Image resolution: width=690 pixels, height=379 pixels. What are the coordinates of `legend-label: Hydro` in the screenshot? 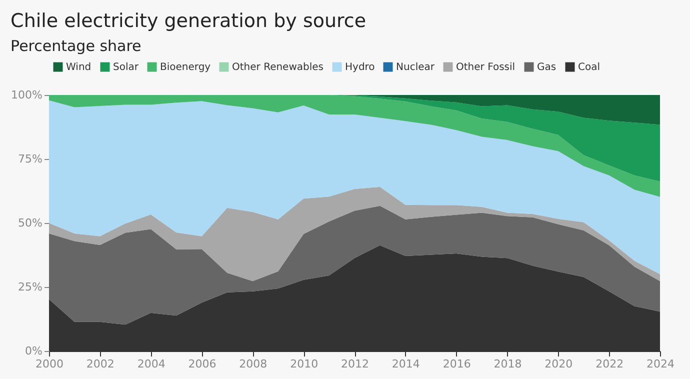 It's located at (360, 67).